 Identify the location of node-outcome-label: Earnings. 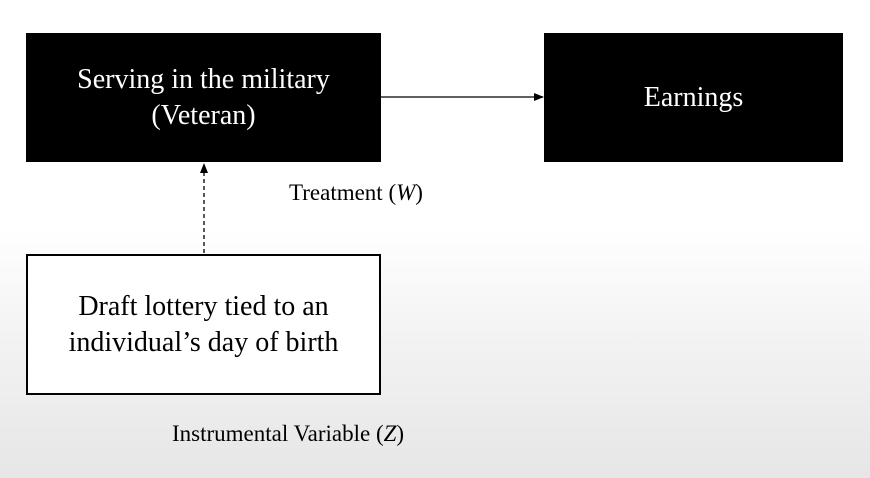
(693, 97).